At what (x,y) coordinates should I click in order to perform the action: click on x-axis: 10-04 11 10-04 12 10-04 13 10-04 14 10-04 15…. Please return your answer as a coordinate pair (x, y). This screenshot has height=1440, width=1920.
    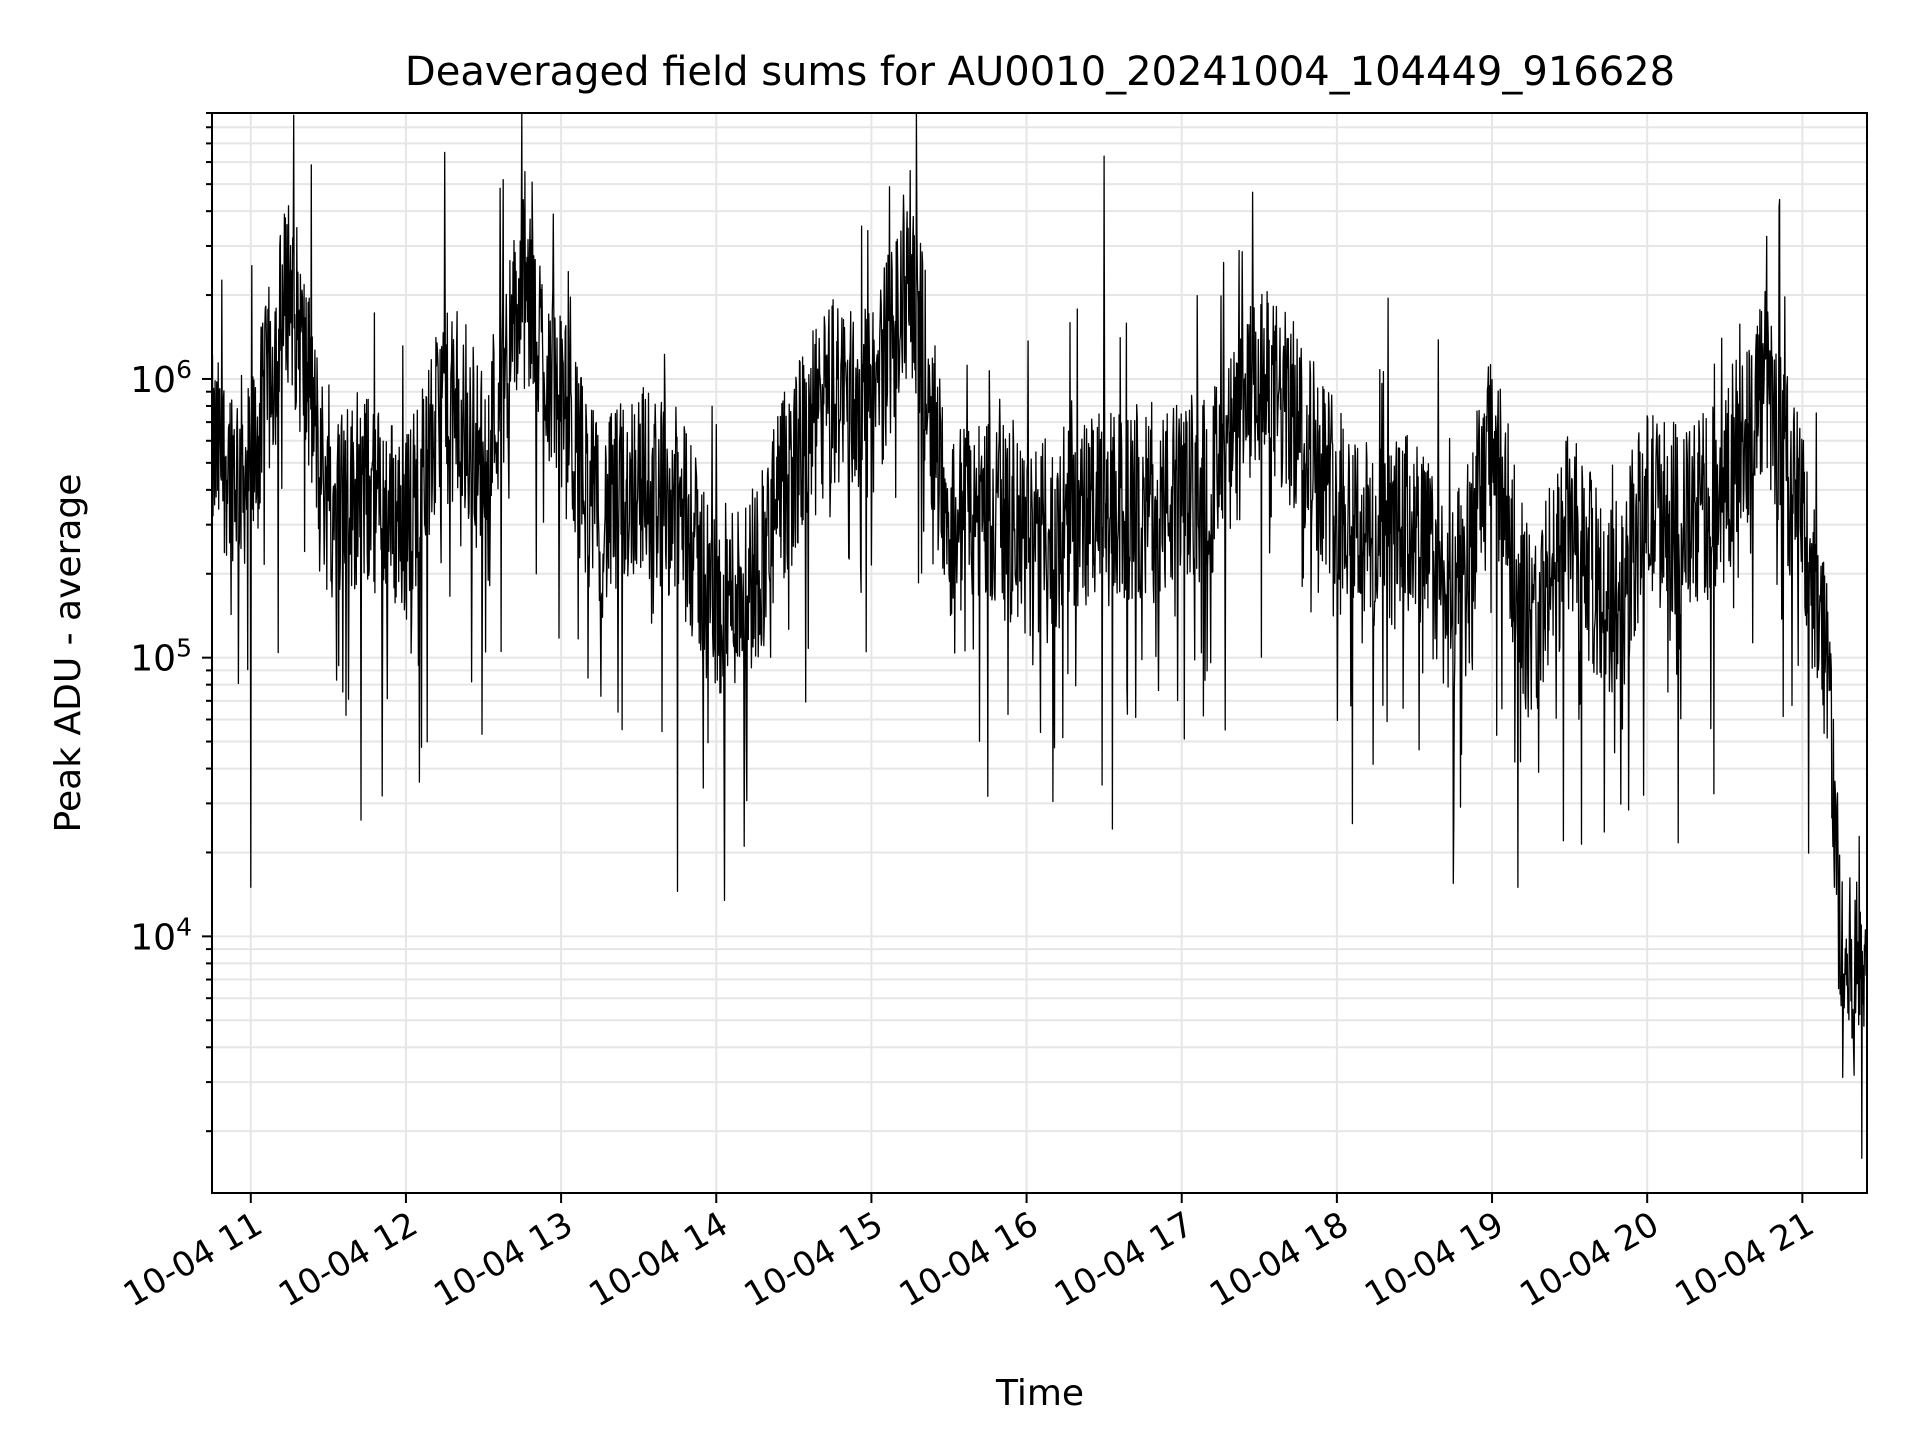
    Looking at the image, I should click on (969, 1254).